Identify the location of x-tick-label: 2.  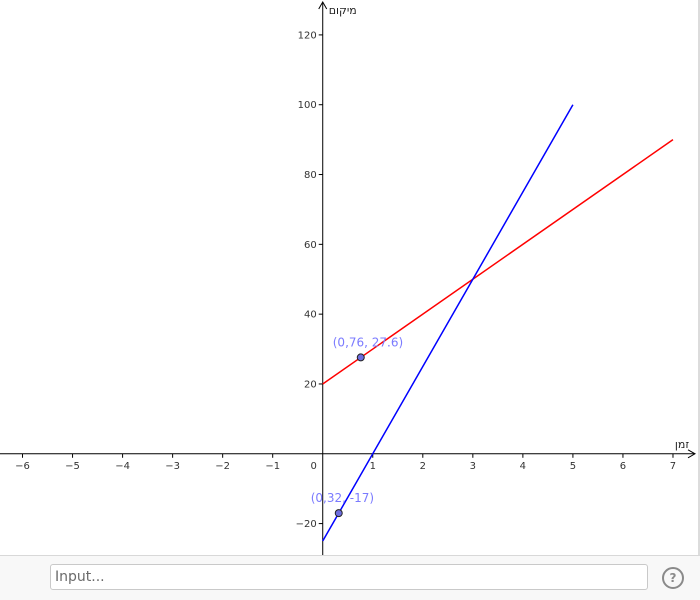
(423, 466).